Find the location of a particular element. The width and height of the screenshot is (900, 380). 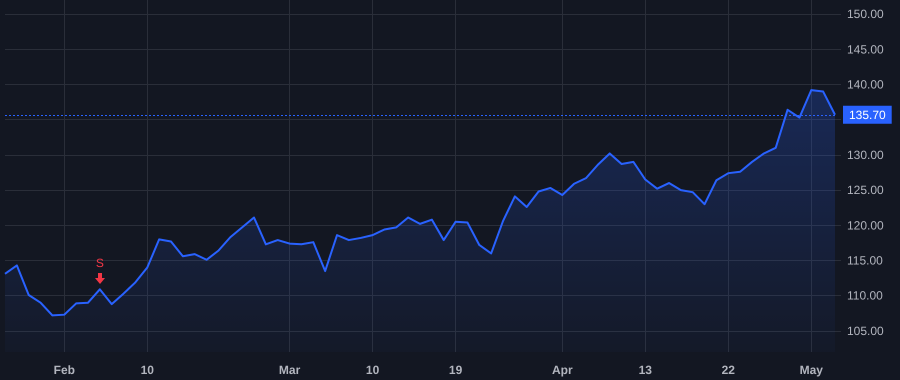

x-tick-label: 22 is located at coordinates (729, 370).